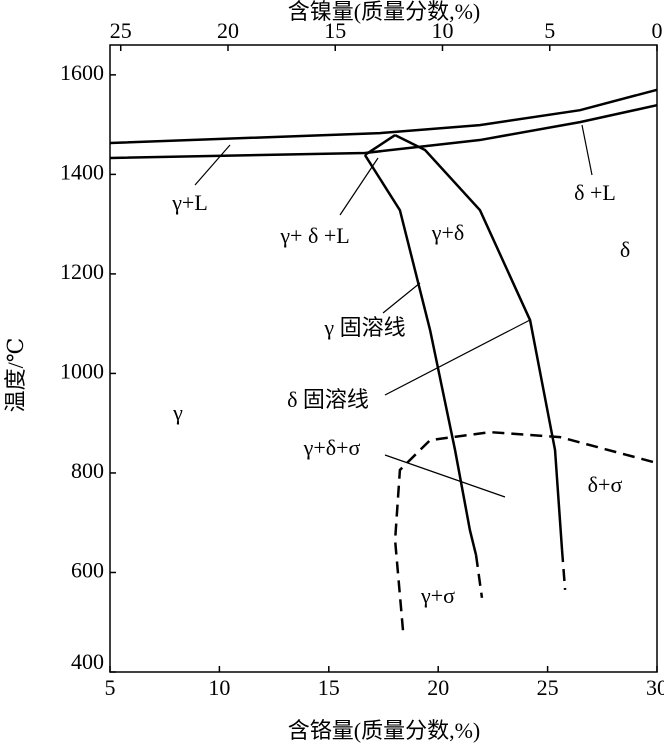 Image resolution: width=664 pixels, height=747 pixels. What do you see at coordinates (228, 30) in the screenshot?
I see `x2-tick-label: 20` at bounding box center [228, 30].